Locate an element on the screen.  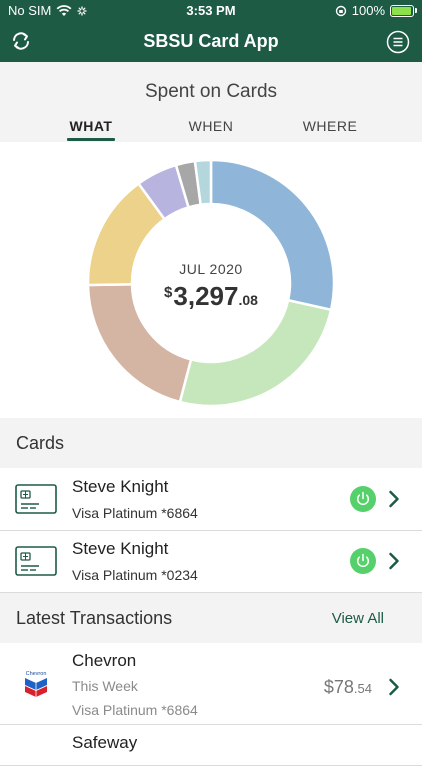
chart-center-label: JUL 2020 $3,297.08 is located at coordinates (211, 286).